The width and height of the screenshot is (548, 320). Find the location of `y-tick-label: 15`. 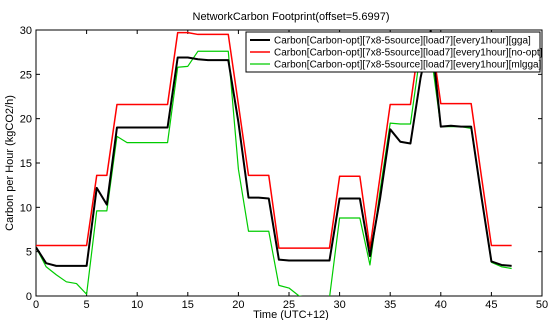

y-tick-label: 15 is located at coordinates (26, 164).